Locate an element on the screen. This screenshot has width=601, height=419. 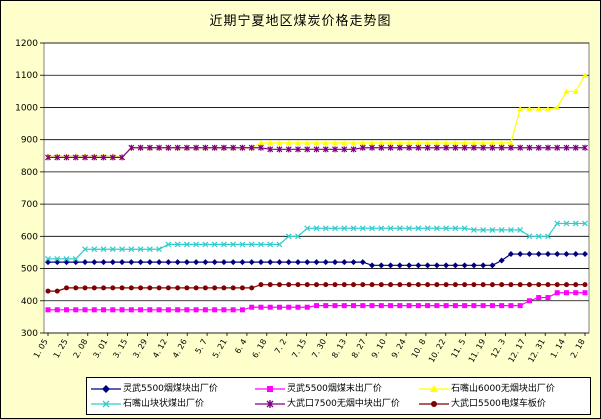
y-tick-label: 1100 is located at coordinates (26, 76).